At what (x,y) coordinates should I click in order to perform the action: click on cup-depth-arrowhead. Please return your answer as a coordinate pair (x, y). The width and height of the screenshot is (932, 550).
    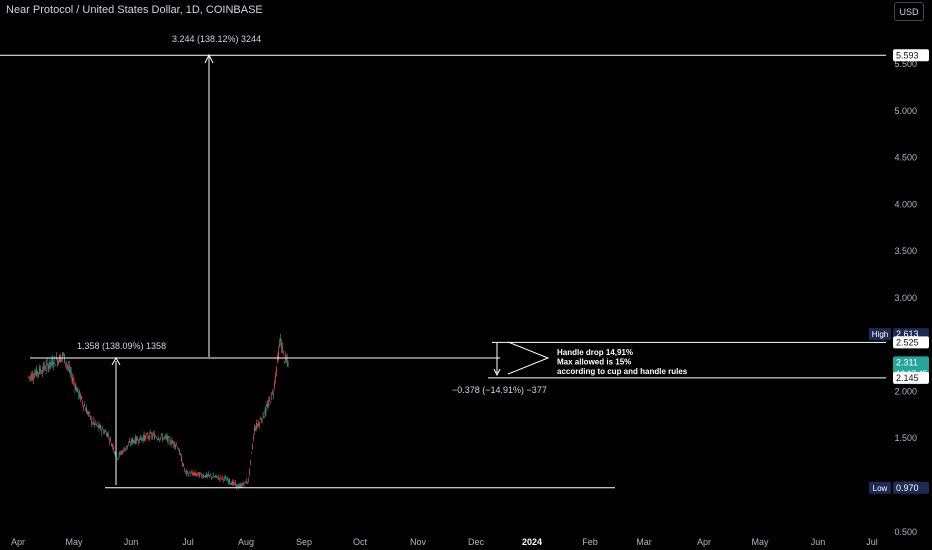
    Looking at the image, I should click on (116, 361).